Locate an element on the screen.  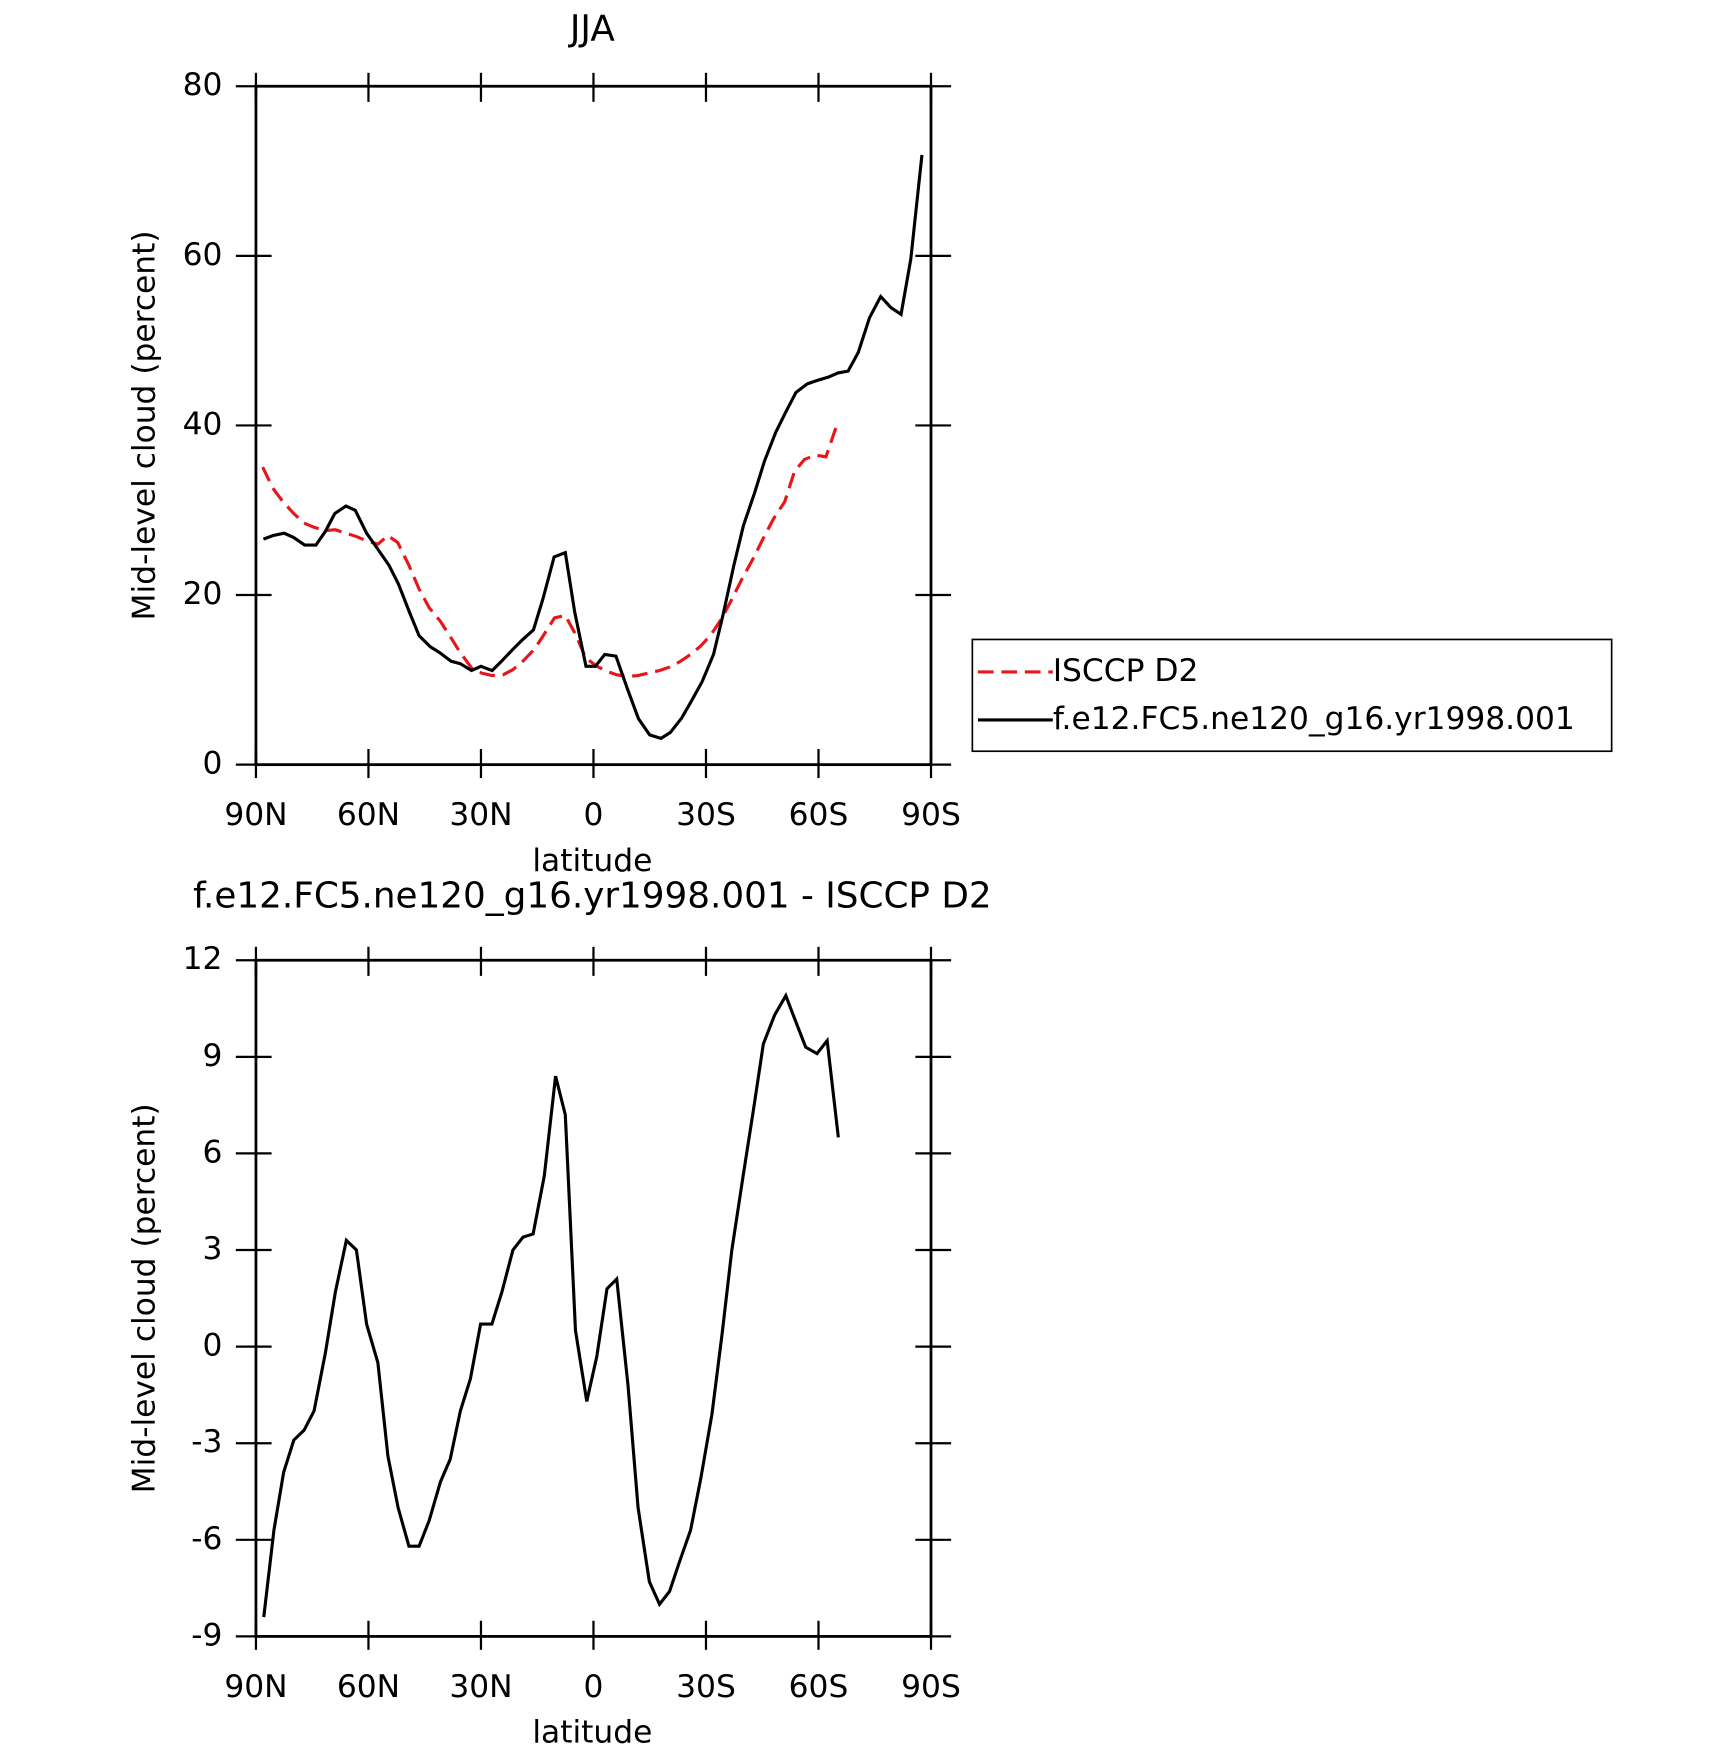
y-tick-label: -3 is located at coordinates (206, 1442).